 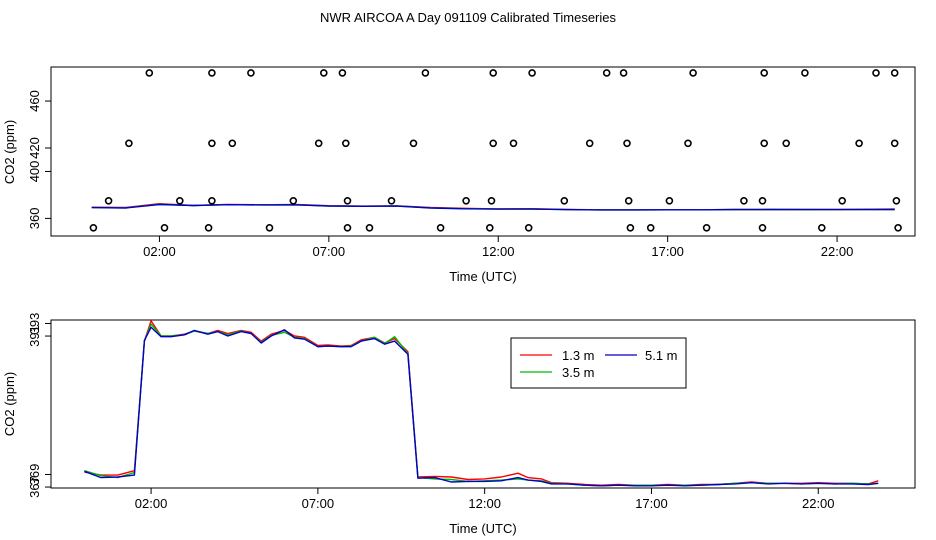 I want to click on legend-label-5-1m: 5.1 m, so click(x=661, y=355).